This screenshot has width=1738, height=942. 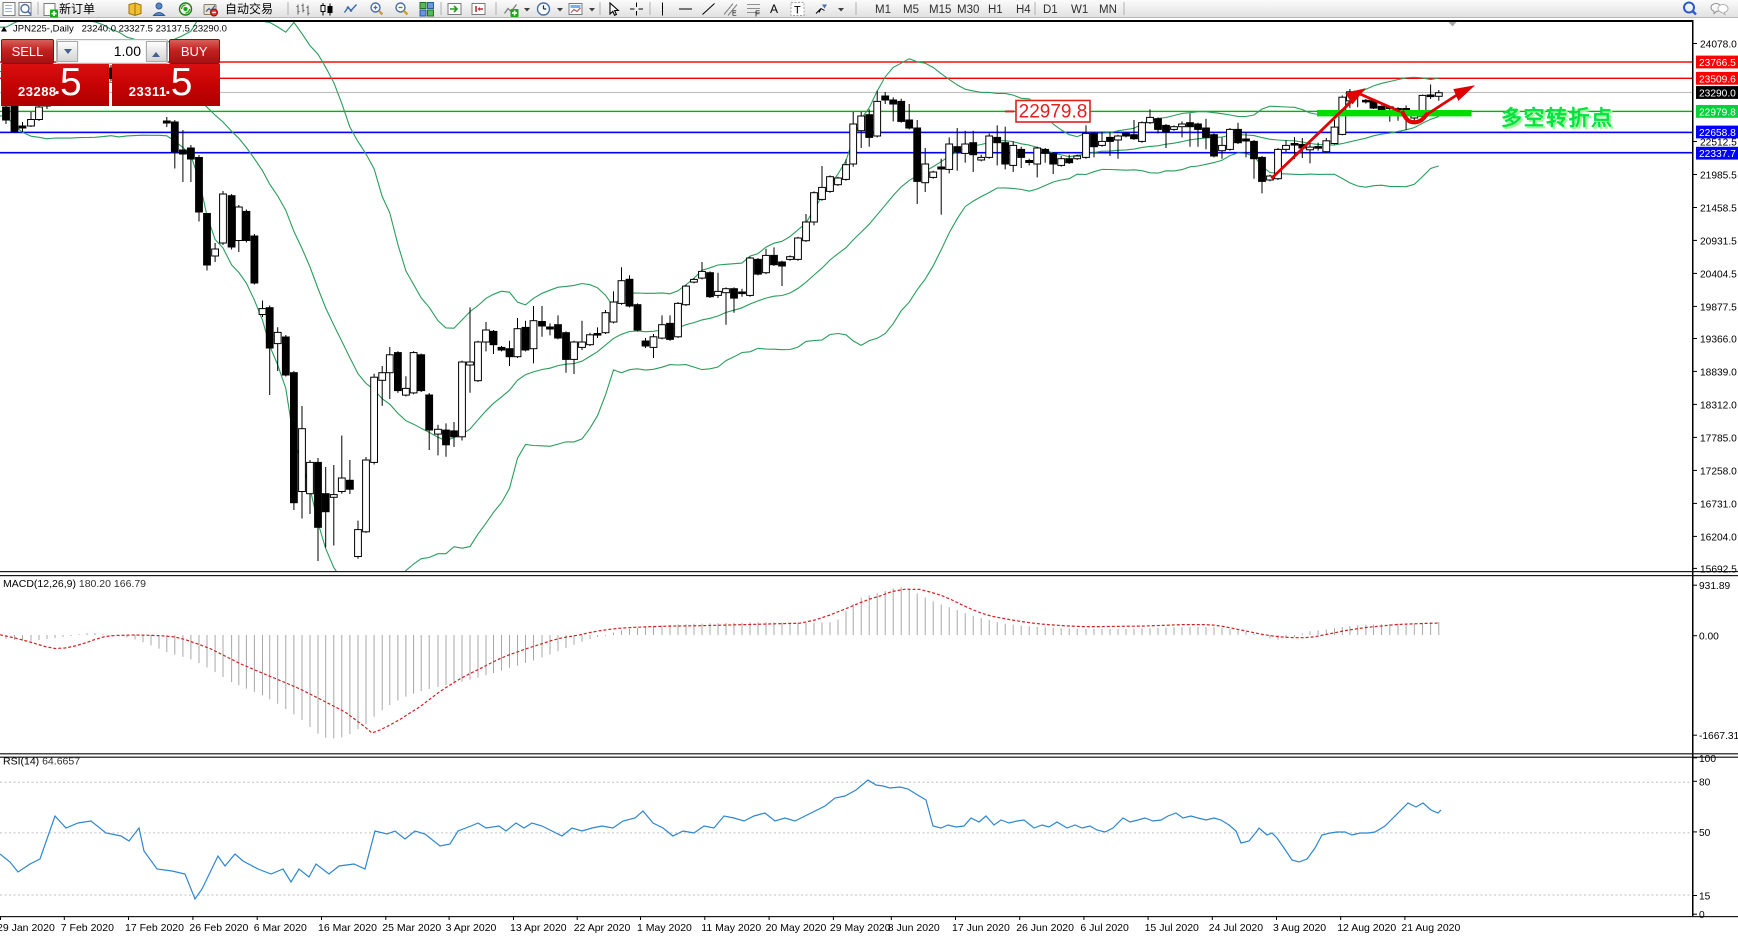 I want to click on svg-text: M1, so click(x=883, y=10).